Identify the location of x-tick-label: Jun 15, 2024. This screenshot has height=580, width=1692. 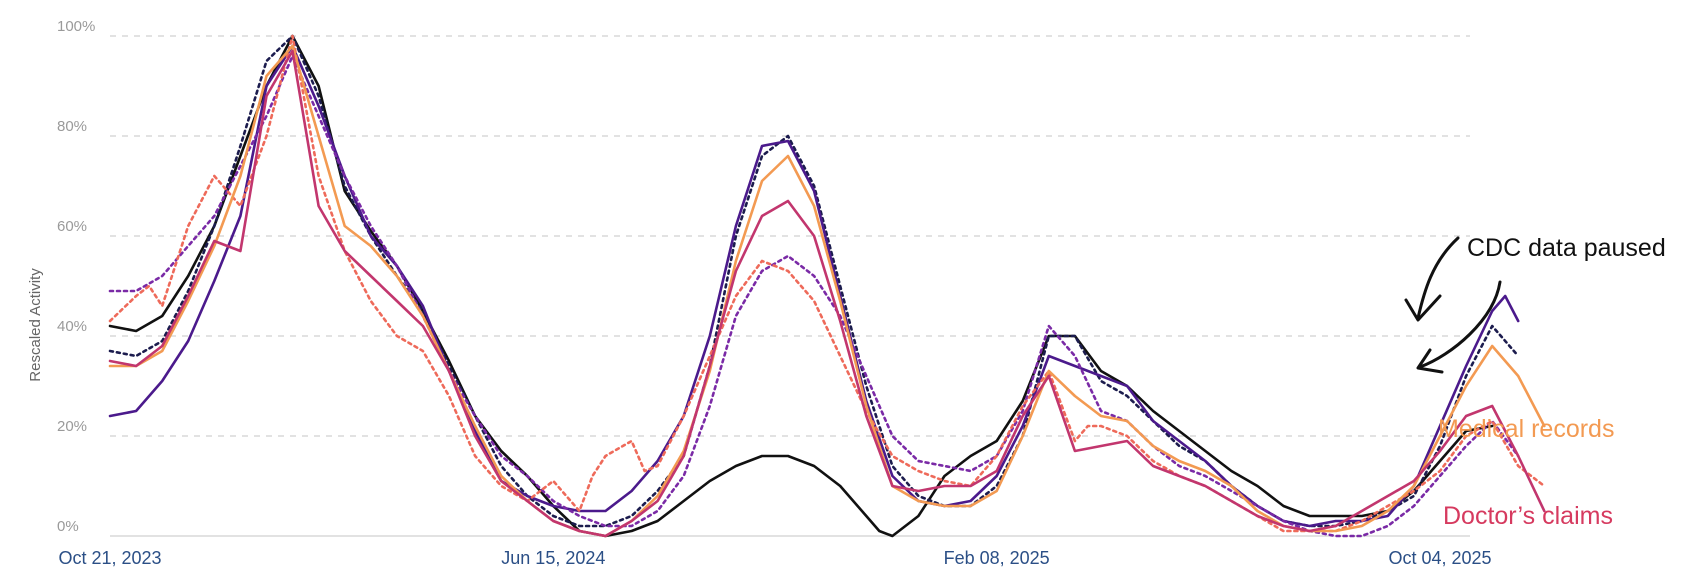
(553, 558).